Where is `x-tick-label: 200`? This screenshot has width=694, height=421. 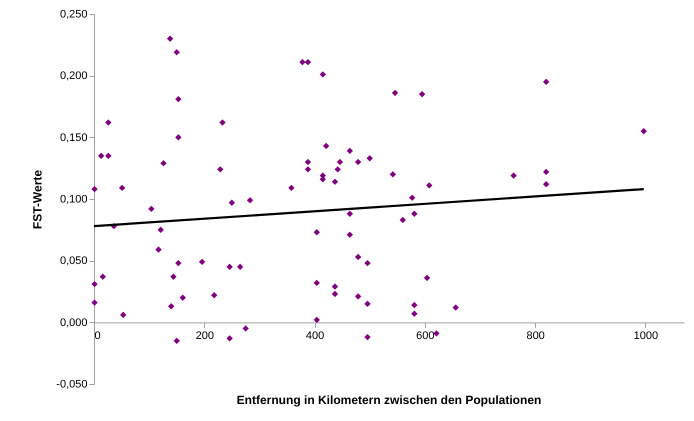
x-tick-label: 200 is located at coordinates (205, 336).